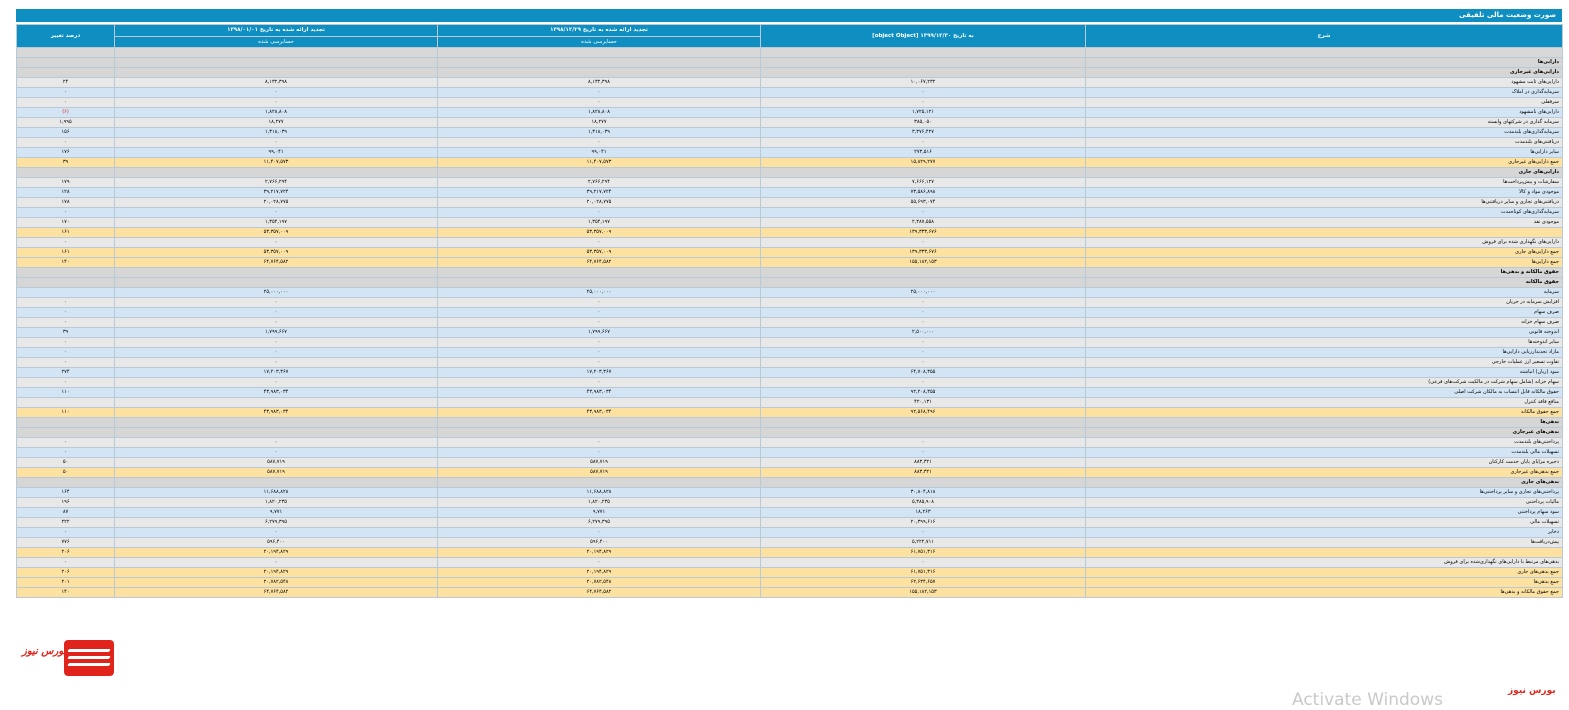  Describe the element at coordinates (65, 332) in the screenshot. I see `change-percent: ۳۹` at that location.